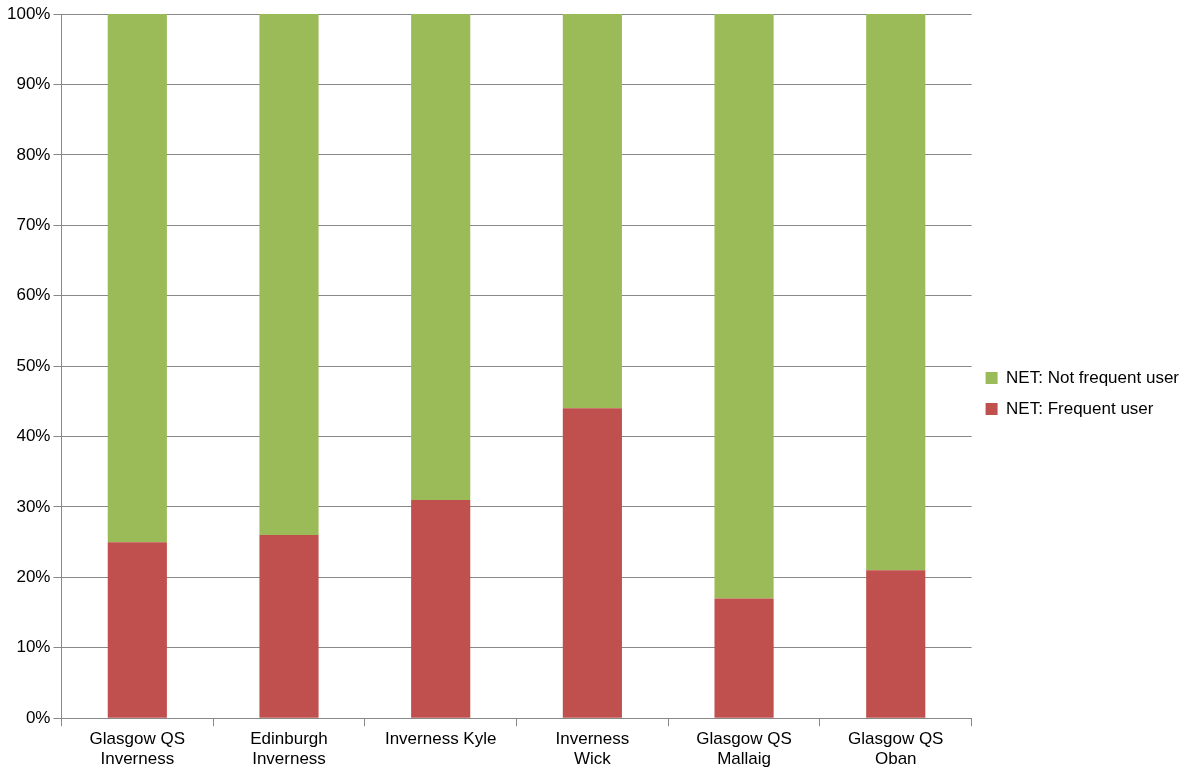  Describe the element at coordinates (38, 717) in the screenshot. I see `y-tick-label: 0%` at that location.